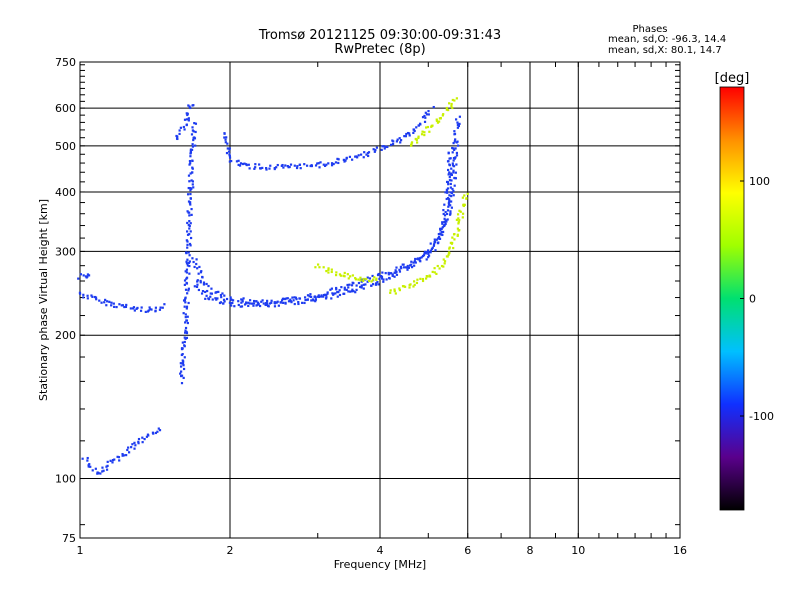 Image resolution: width=800 pixels, height=600 pixels. I want to click on colorbar-tick-label: -100, so click(761, 416).